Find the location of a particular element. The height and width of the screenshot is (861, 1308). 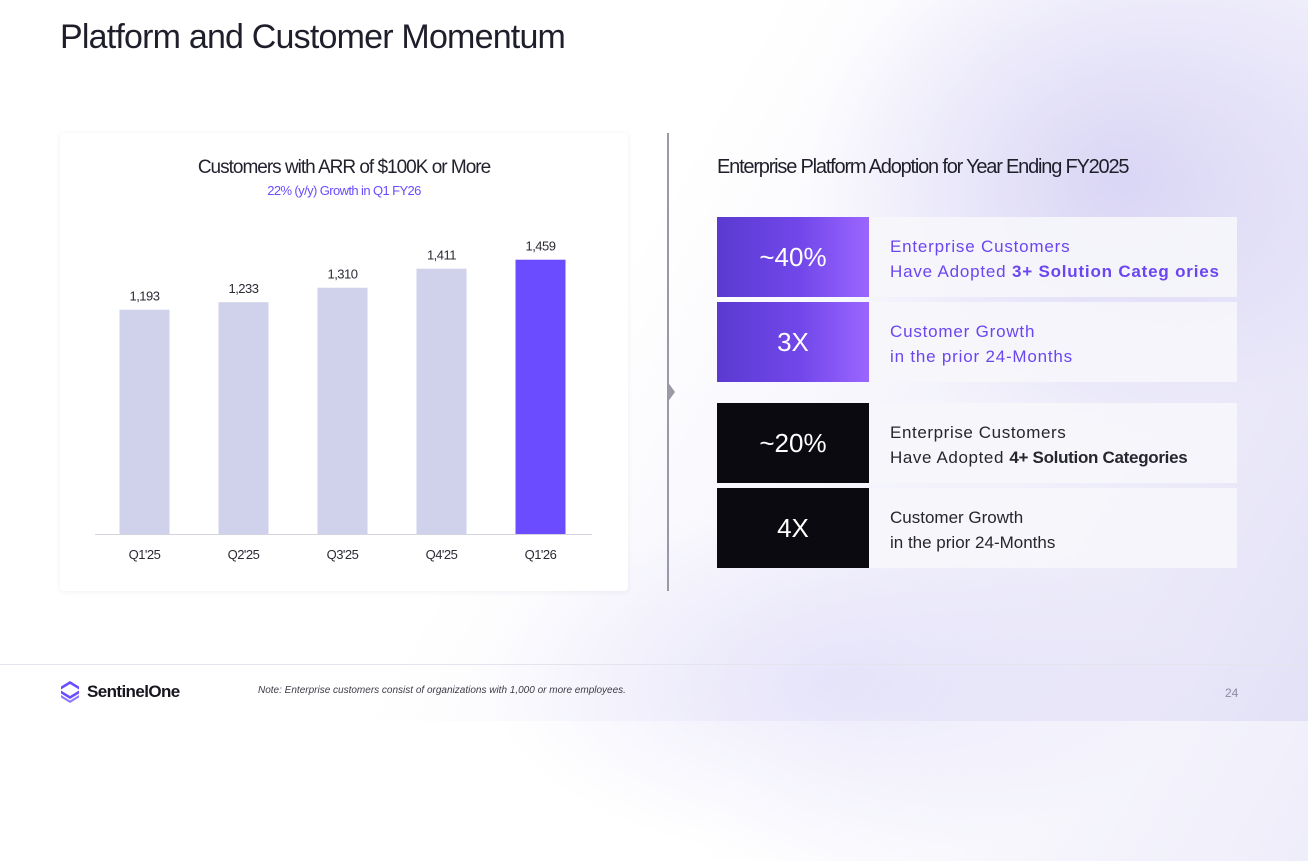

bar-q425 is located at coordinates (441, 401).